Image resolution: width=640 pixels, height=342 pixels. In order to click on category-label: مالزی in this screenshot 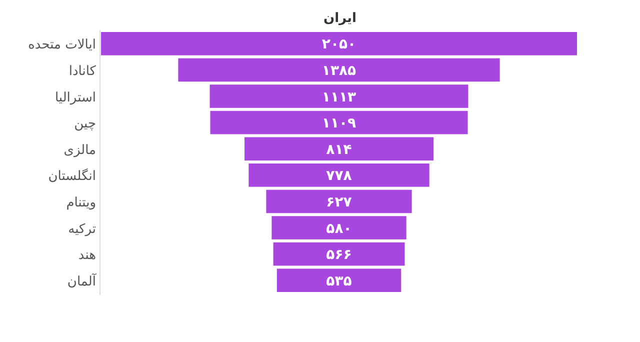, I will do `click(80, 150)`.